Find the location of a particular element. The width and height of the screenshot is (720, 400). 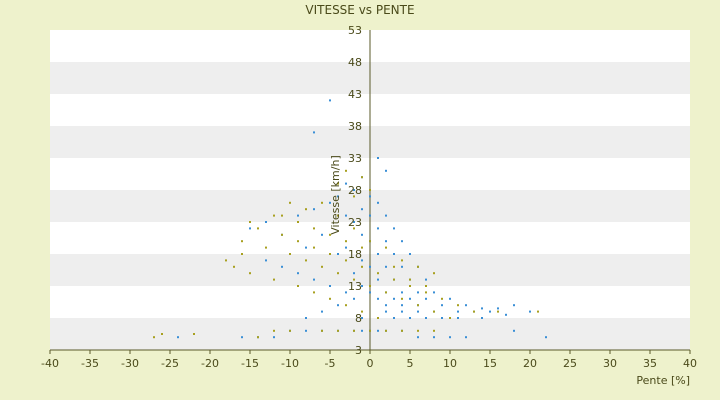

x-tick-label: -25 is located at coordinates (170, 363).